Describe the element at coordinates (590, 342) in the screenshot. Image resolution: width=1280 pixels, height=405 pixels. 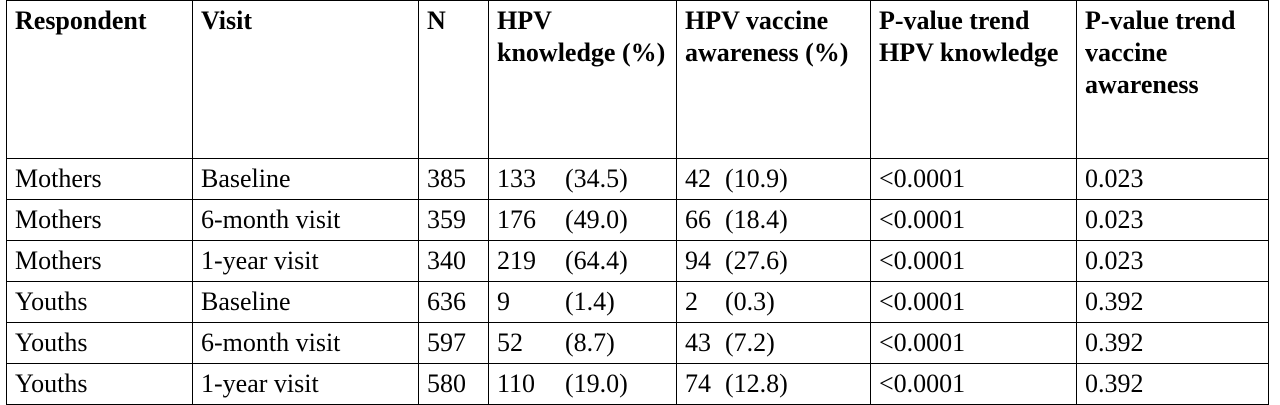
I see `knowledge-percent: (8.7)` at that location.